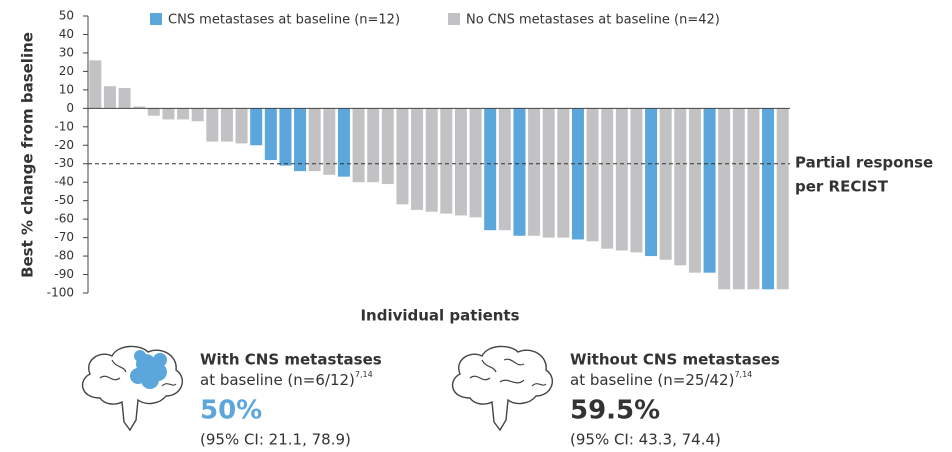 The height and width of the screenshot is (452, 952). Describe the element at coordinates (70, 108) in the screenshot. I see `y-tick-label: 0` at that location.